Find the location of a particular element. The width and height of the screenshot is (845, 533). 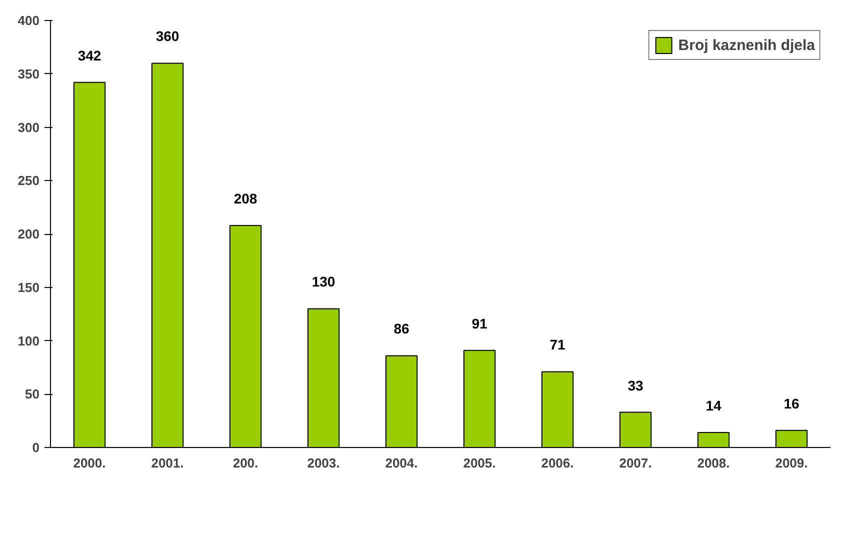

data-label: 91 is located at coordinates (480, 323).